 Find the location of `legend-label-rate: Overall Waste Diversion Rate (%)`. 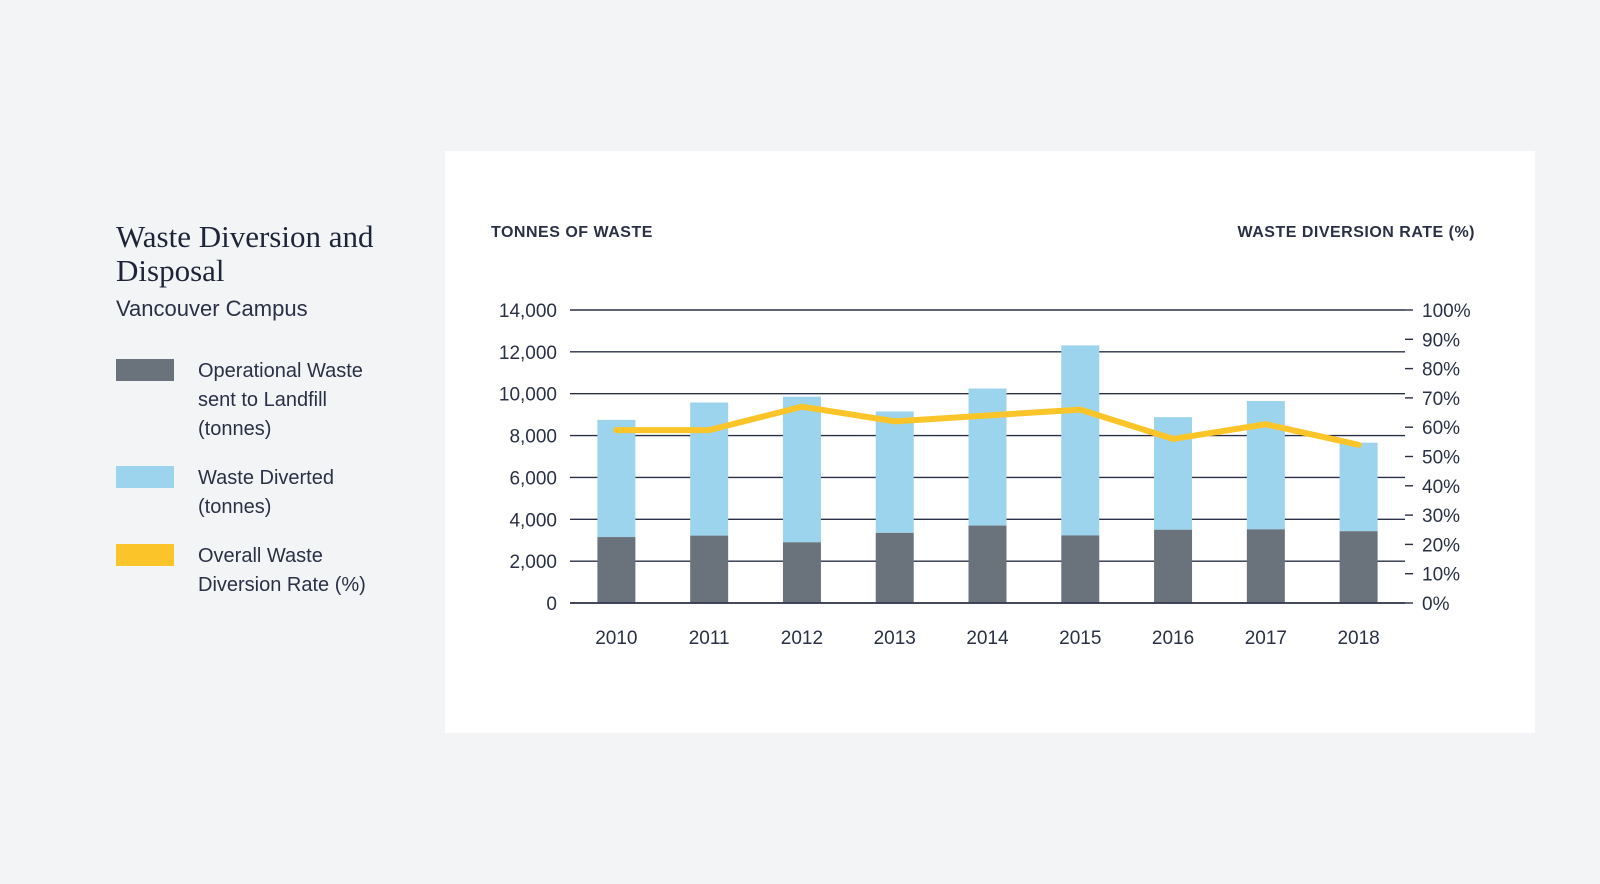

legend-label-rate: Overall Waste Diversion Rate (%) is located at coordinates (282, 570).